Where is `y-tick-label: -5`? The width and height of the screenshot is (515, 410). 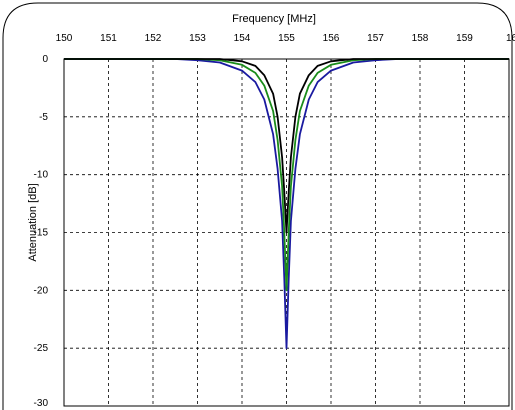
y-tick-label: -5 is located at coordinates (43, 117).